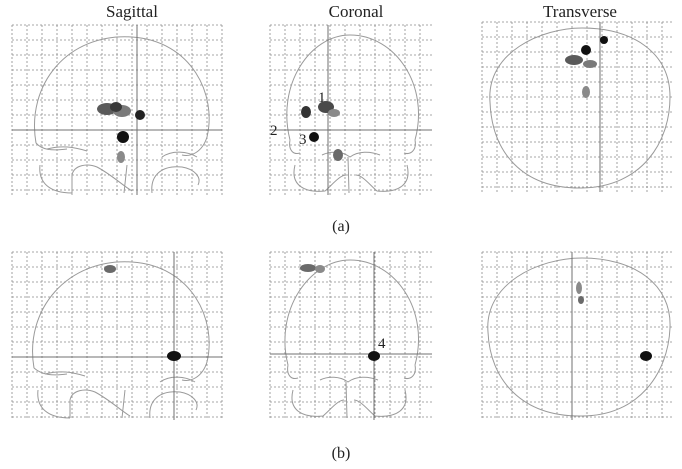 Image resolution: width=682 pixels, height=469 pixels. Describe the element at coordinates (341, 226) in the screenshot. I see `row-label-a: (a)` at that location.